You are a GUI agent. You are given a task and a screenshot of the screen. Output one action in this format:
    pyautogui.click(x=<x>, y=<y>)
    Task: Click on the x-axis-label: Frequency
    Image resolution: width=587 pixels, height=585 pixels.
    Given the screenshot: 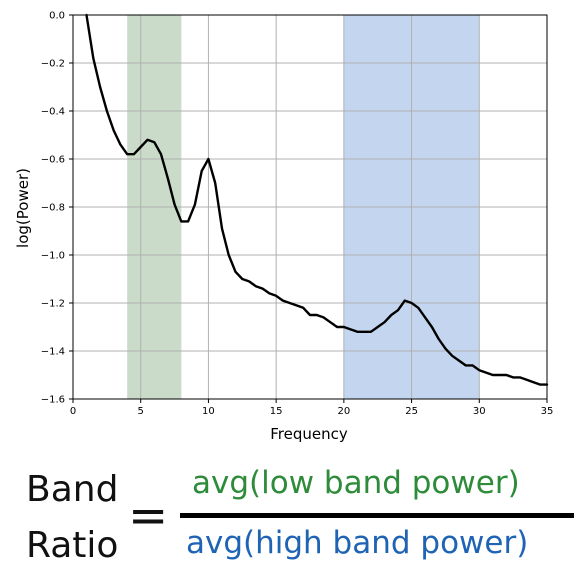 What is the action you would take?
    pyautogui.click(x=309, y=434)
    